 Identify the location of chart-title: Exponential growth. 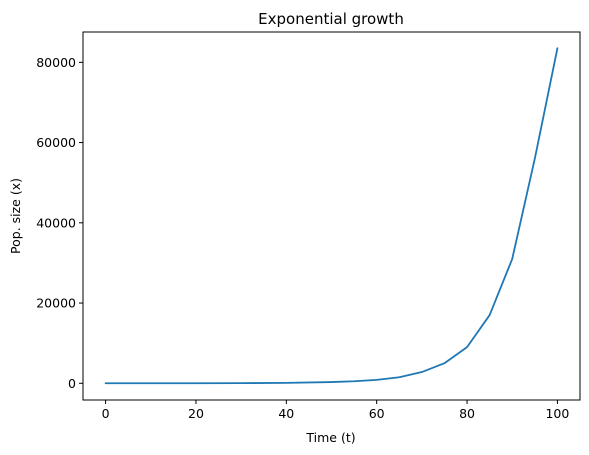
(331, 19).